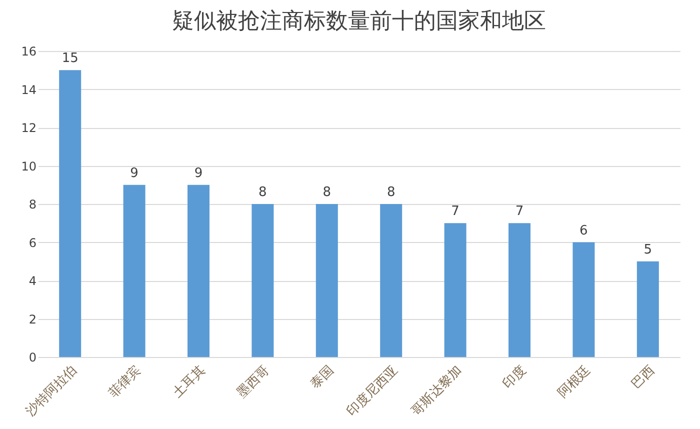 This screenshot has width=700, height=429. I want to click on x-tick-label: 阿根廷, so click(574, 381).